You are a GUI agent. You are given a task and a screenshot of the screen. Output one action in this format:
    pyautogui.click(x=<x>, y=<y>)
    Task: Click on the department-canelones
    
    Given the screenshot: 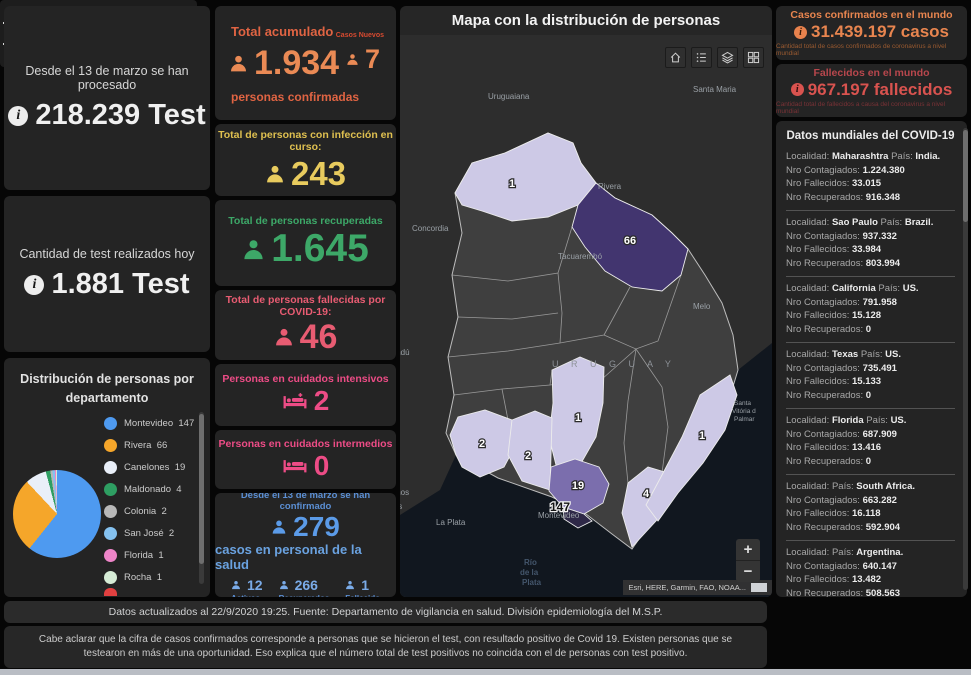 What is the action you would take?
    pyautogui.click(x=579, y=486)
    